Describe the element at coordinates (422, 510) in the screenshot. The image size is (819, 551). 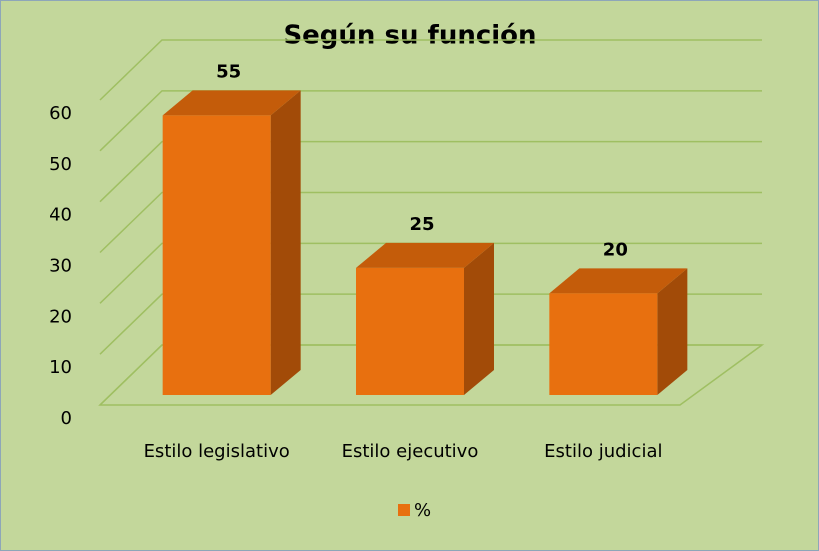
I see `legend-label: %` at that location.